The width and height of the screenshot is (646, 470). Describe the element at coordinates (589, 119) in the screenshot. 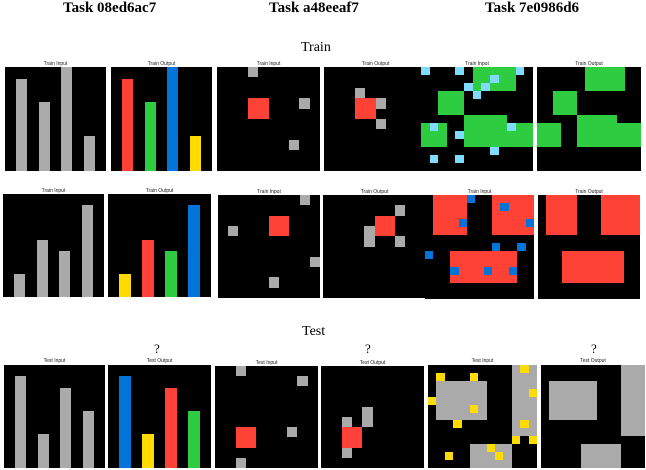

I see `grid-task3-train1-output` at that location.